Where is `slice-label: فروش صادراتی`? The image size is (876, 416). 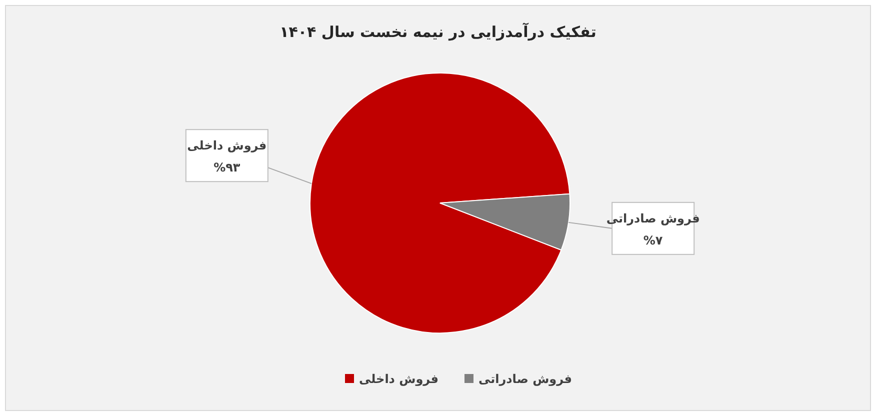
slice-label: فروش صادراتی is located at coordinates (653, 218).